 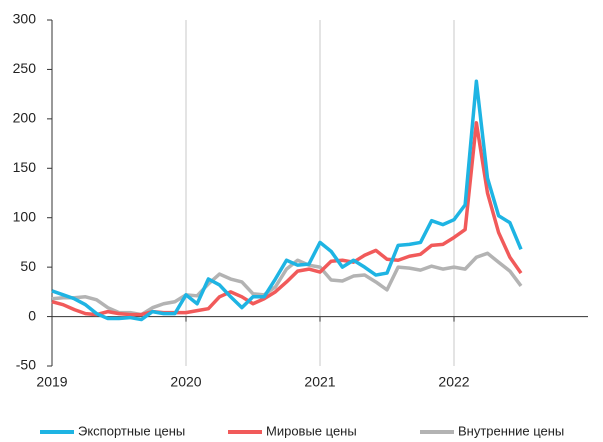 I want to click on y-tick-label: 100, so click(x=25, y=216).